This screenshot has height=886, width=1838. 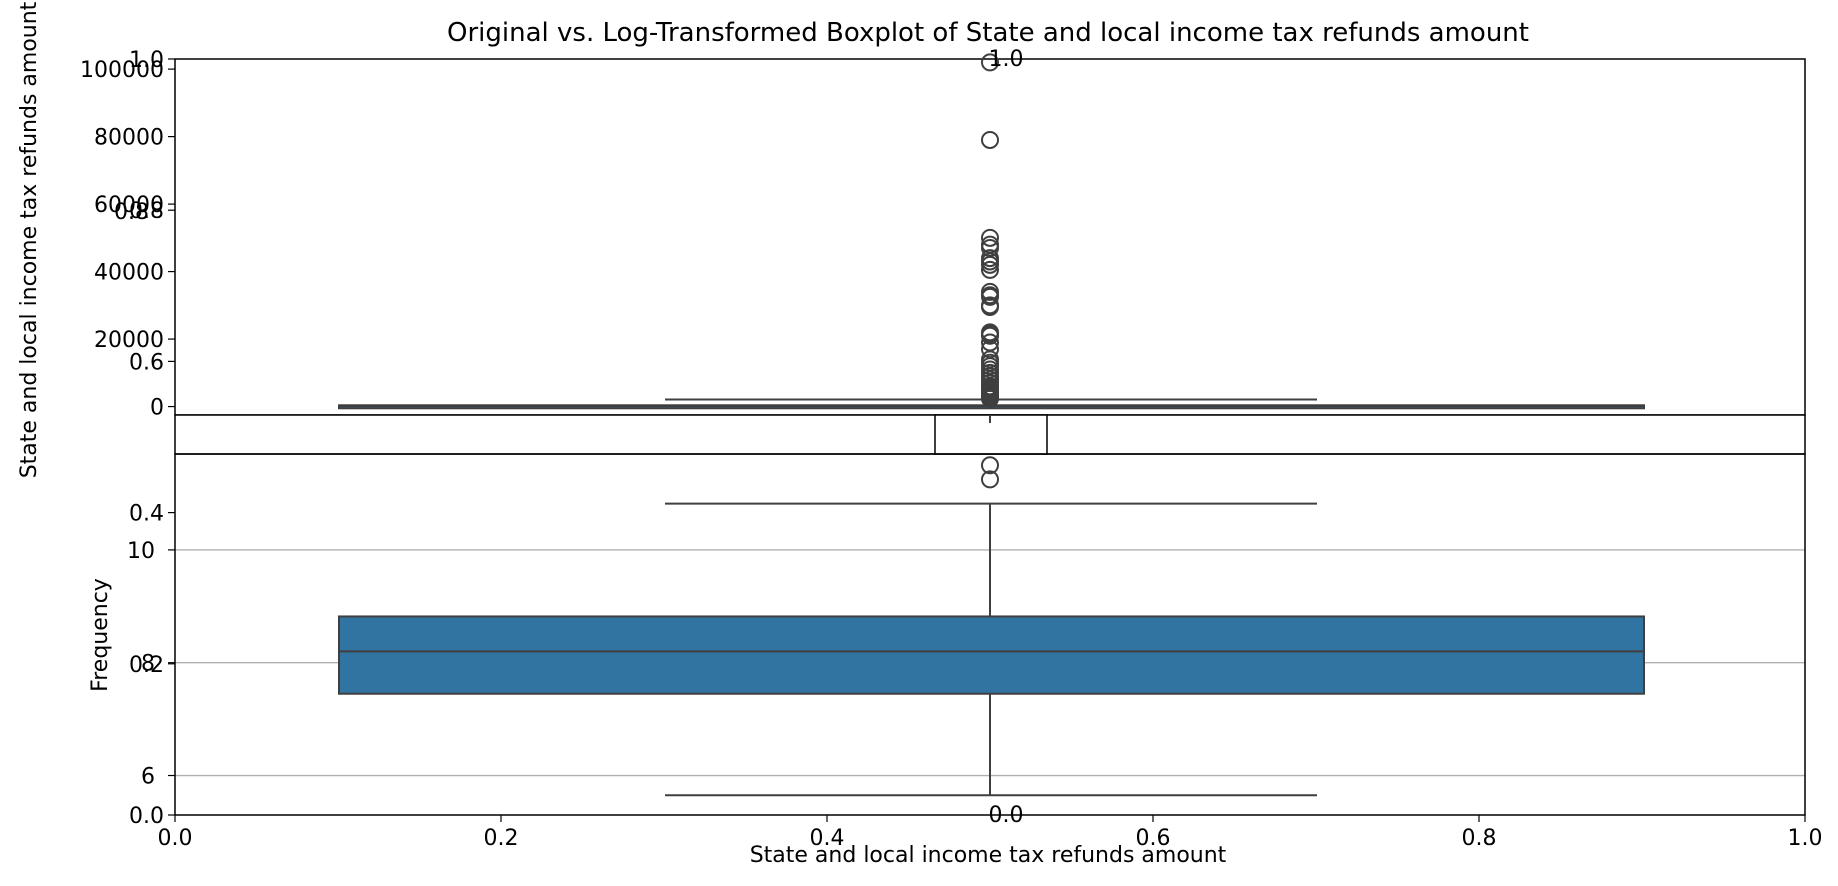 I want to click on y-tick-label: 8, so click(x=148, y=664).